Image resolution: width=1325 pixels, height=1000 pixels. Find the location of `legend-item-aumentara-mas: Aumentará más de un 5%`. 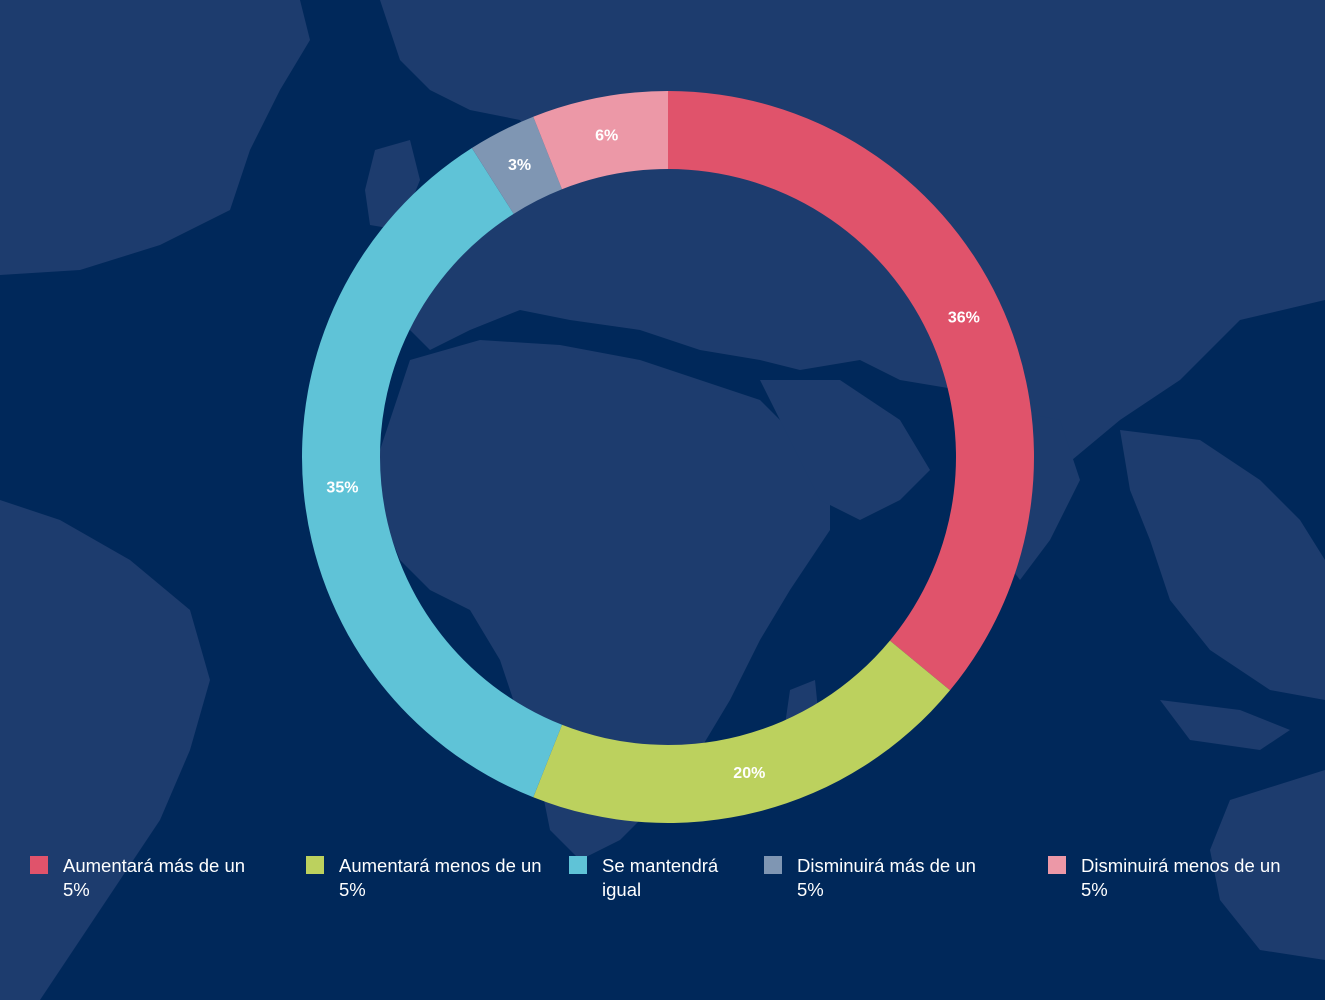

legend-item-aumentara-mas: Aumentará más de un 5% is located at coordinates (157, 878).